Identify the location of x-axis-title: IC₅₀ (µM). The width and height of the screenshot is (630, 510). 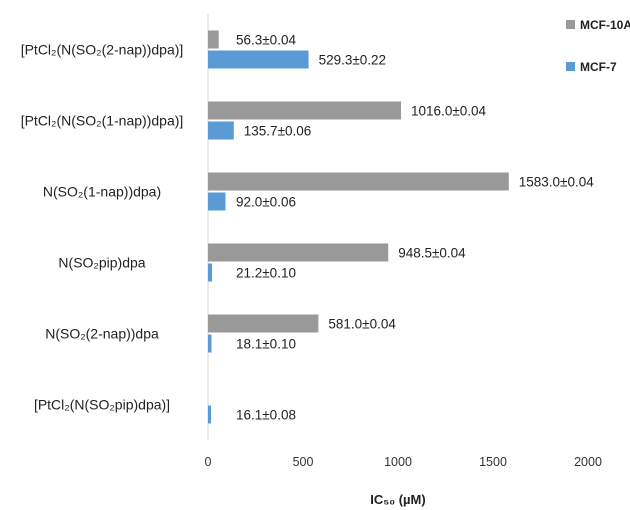
(397, 499).